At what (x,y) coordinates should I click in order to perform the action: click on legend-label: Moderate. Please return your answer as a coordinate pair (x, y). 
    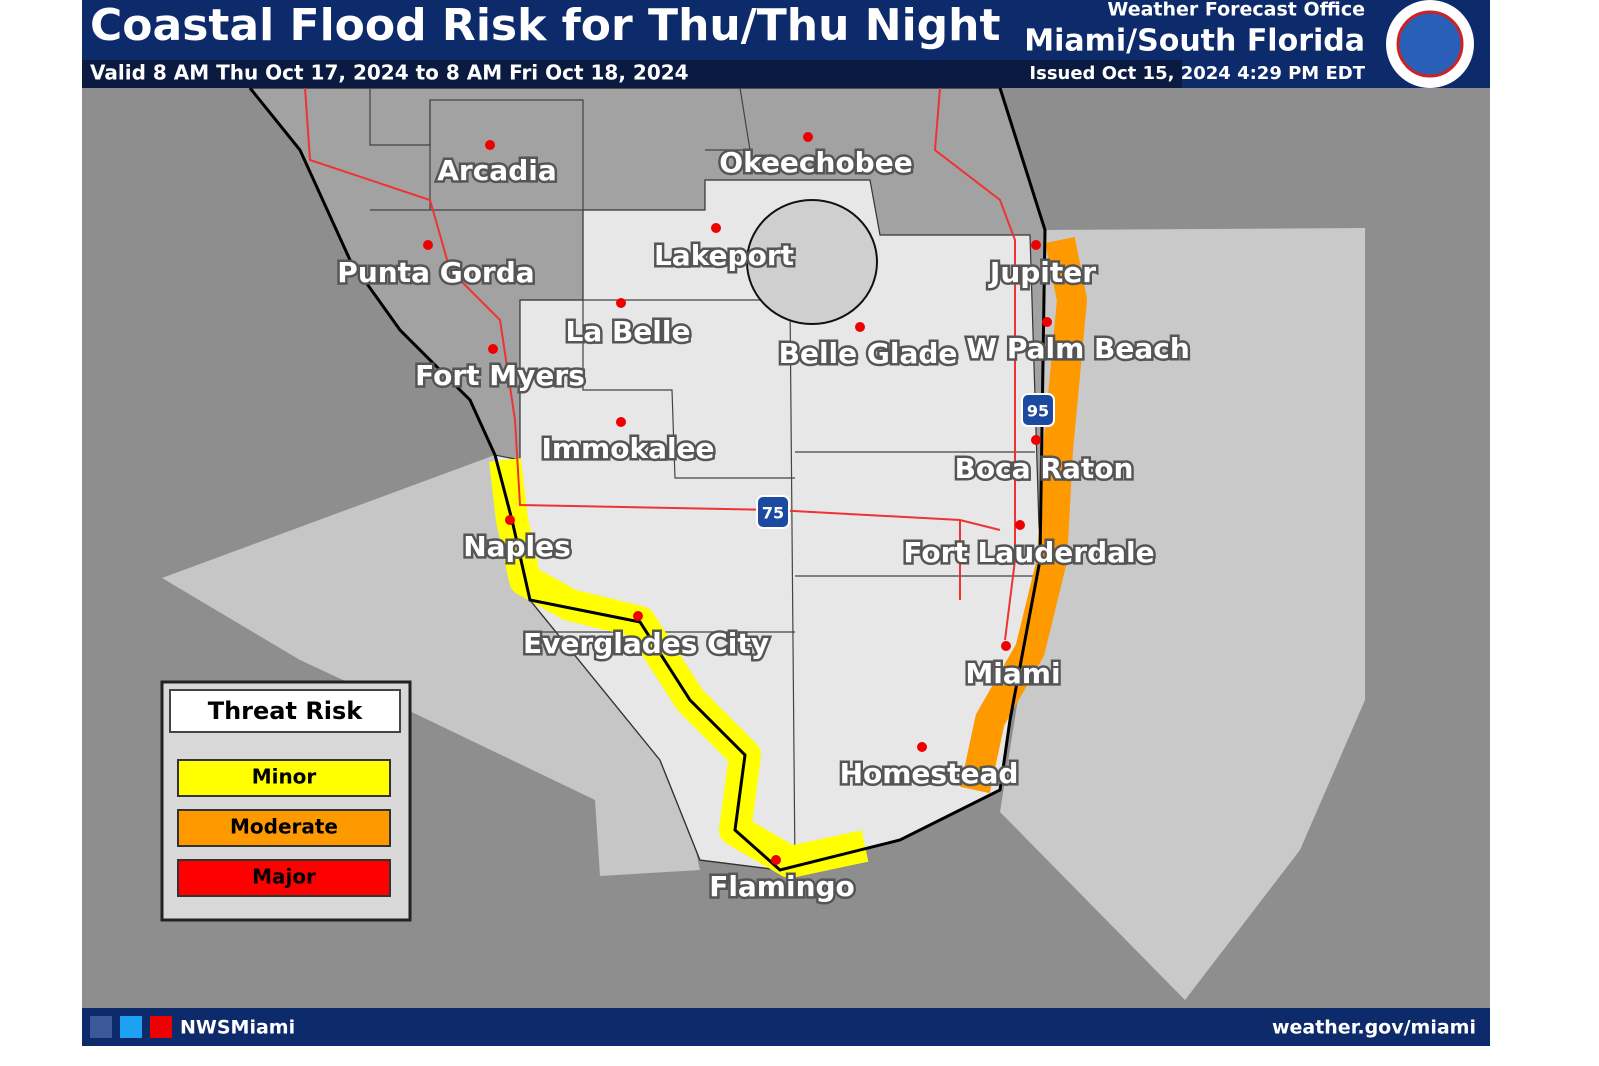
    Looking at the image, I should click on (284, 827).